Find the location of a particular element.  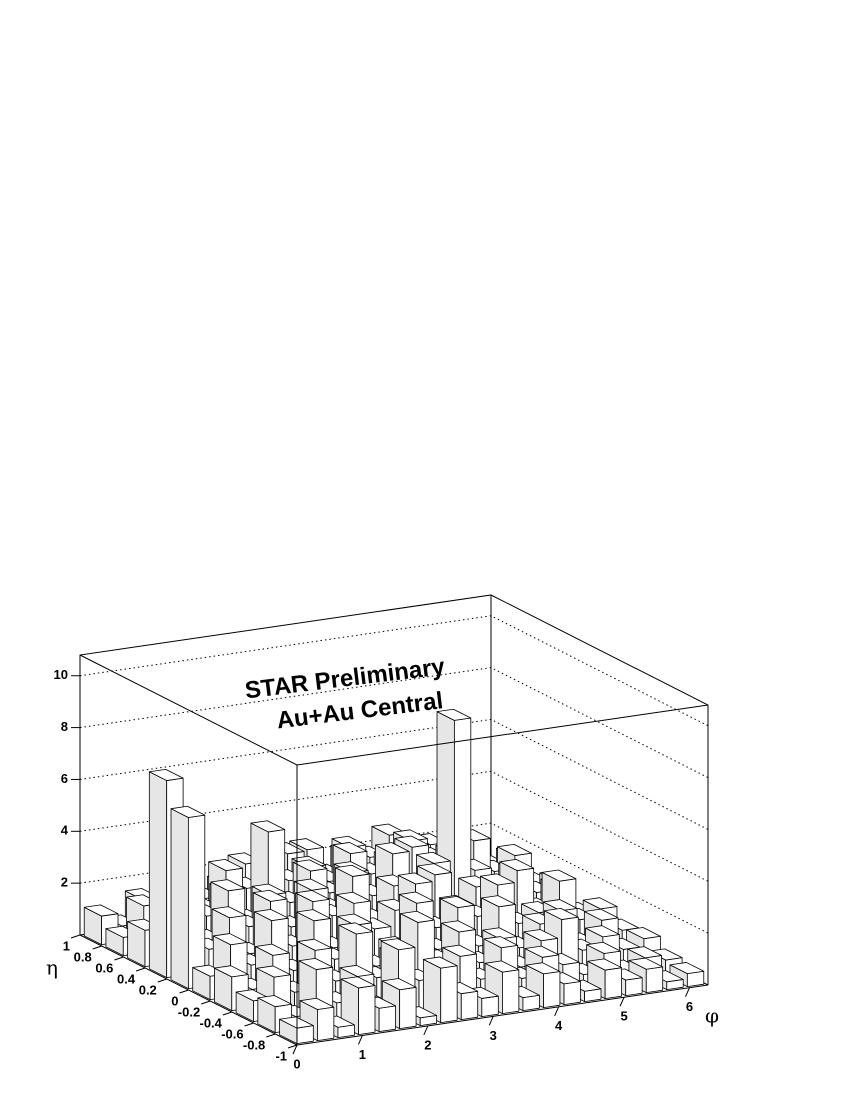

x-axis is located at coordinates (502, 1015).